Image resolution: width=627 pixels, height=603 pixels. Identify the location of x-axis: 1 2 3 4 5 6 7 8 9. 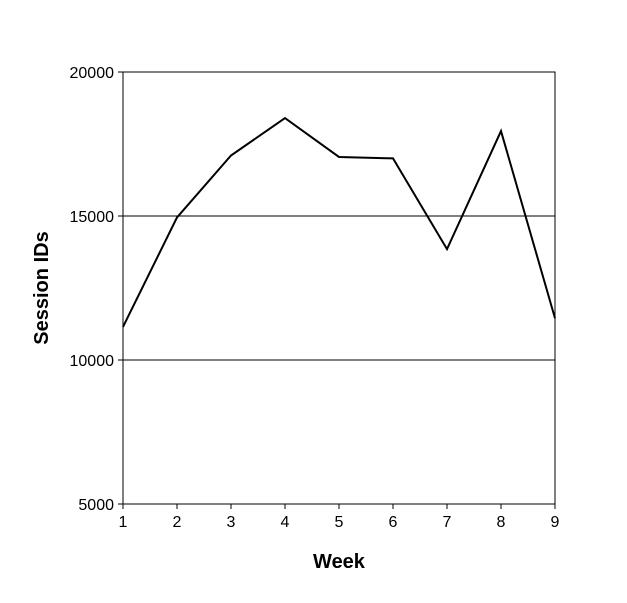
(339, 517).